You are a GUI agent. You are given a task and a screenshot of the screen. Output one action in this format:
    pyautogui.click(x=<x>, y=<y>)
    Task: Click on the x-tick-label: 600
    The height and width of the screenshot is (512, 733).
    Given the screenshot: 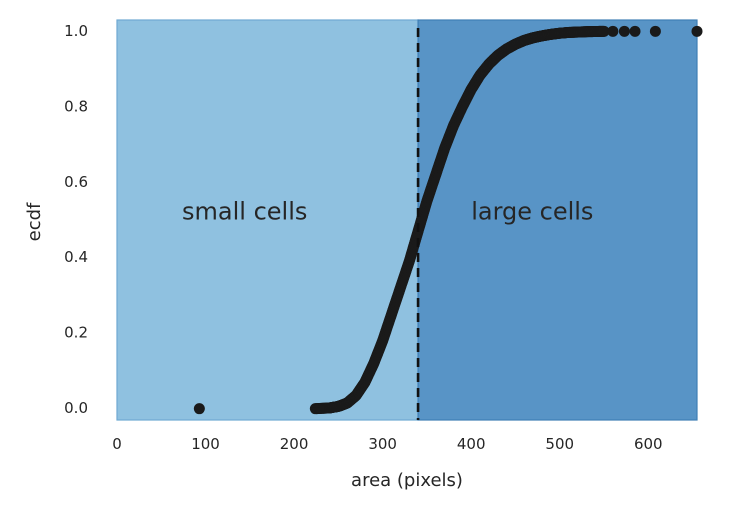 What is the action you would take?
    pyautogui.click(x=648, y=444)
    